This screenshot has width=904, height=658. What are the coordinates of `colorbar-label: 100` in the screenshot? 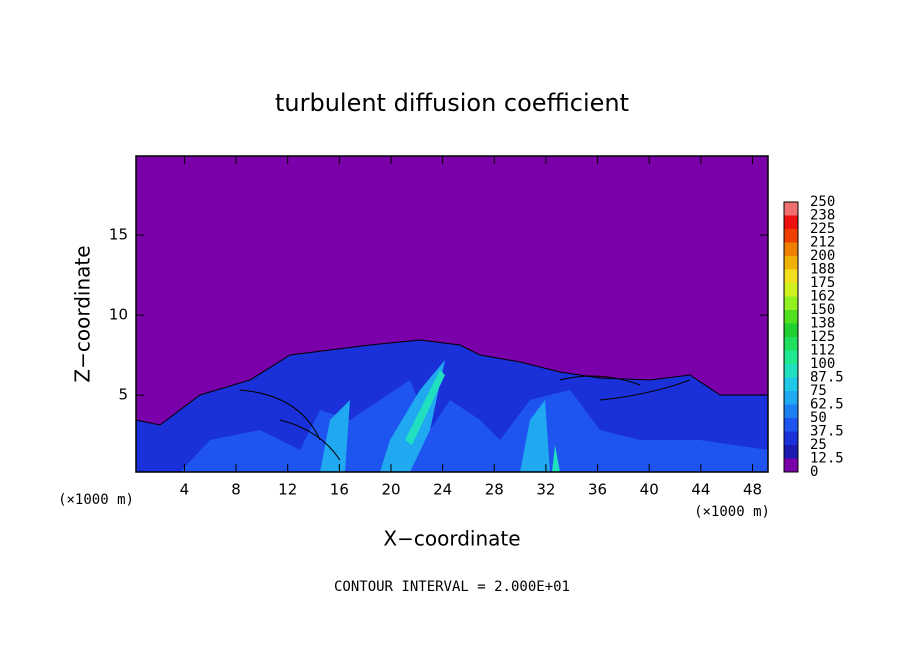 It's located at (822, 364).